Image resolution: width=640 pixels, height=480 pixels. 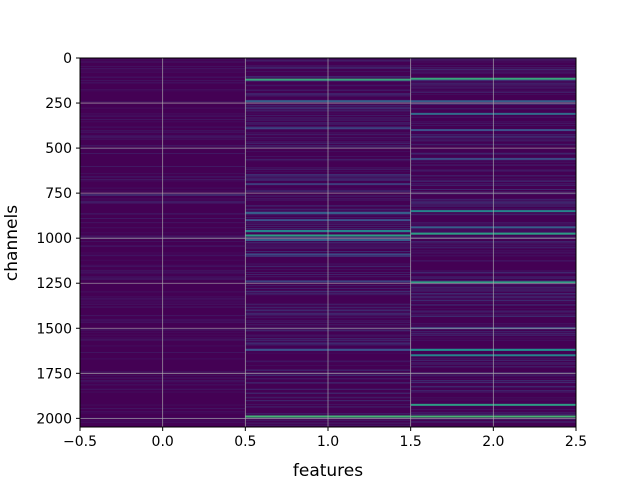 What do you see at coordinates (67, 59) in the screenshot?
I see `y-tick-label: 0` at bounding box center [67, 59].